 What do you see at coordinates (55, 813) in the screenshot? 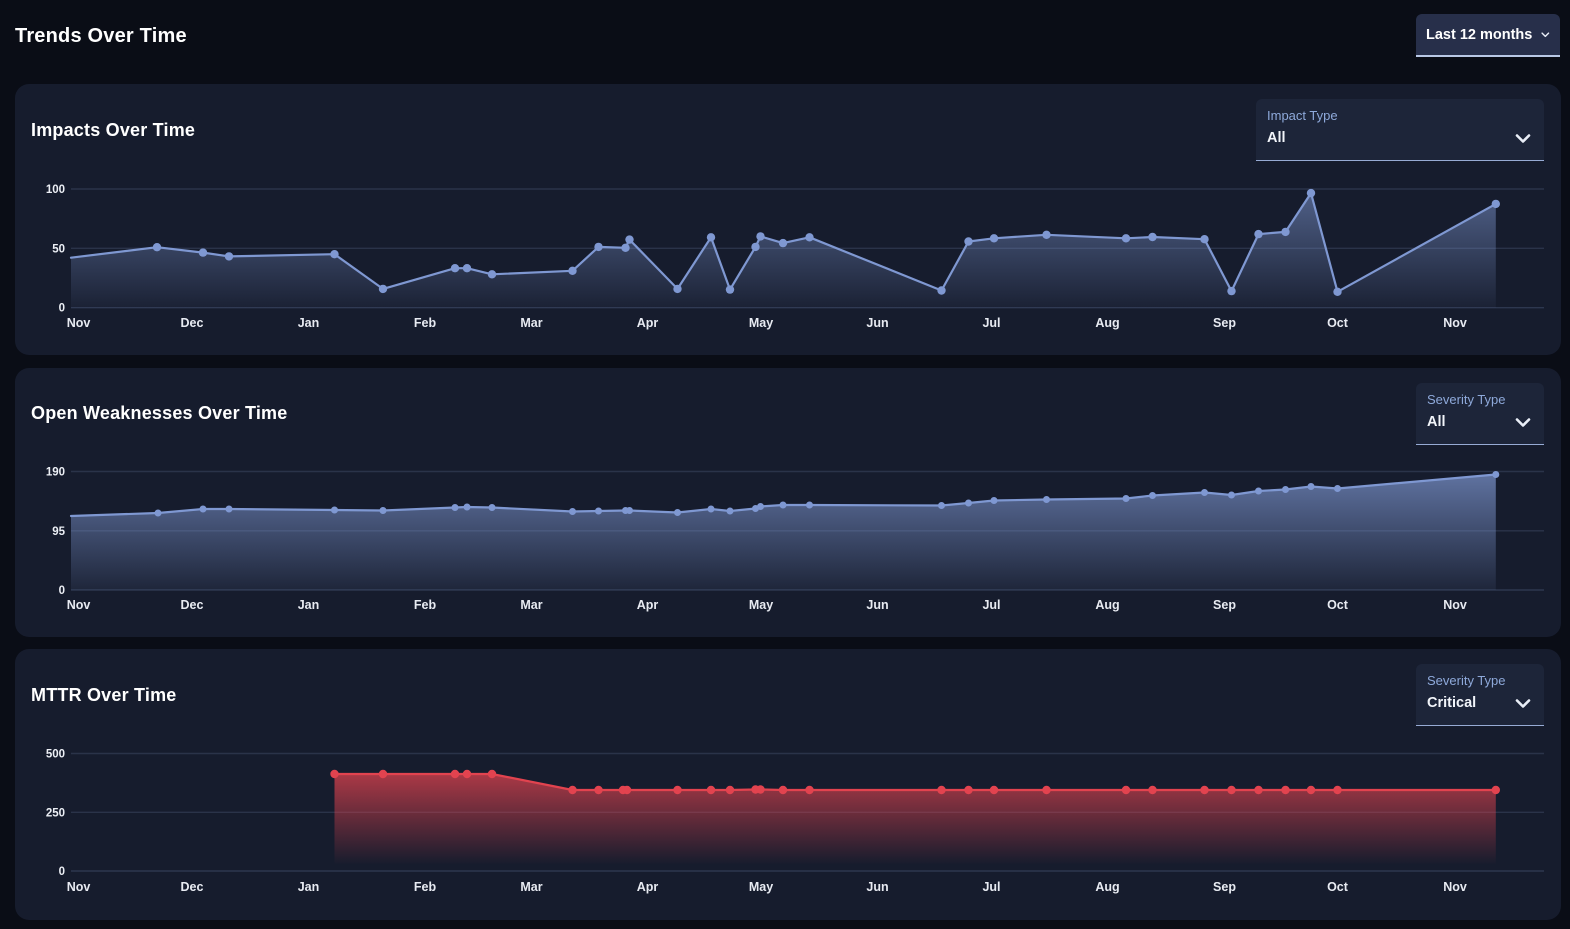
I see `svg-text: 250` at bounding box center [55, 813].